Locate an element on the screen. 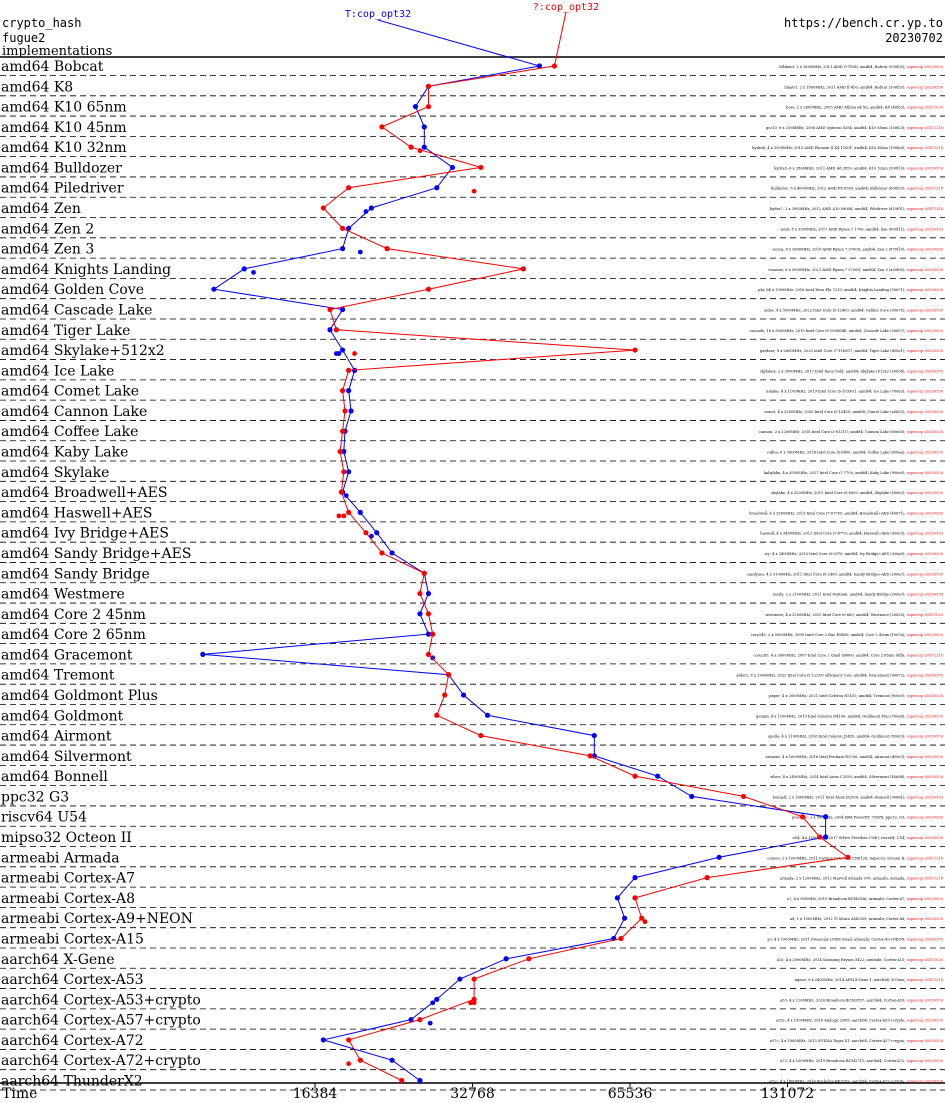 This screenshot has width=945, height=1103. category-label: aarch64 Cortex-A57+crypto is located at coordinates (101, 1021).